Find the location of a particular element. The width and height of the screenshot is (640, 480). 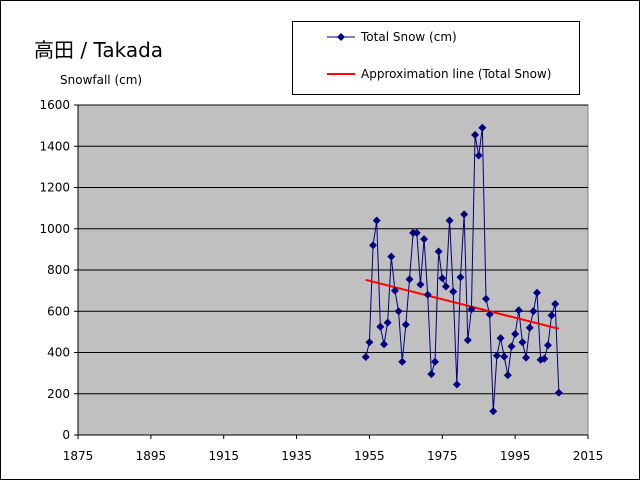

legend-marker-diamond-icon is located at coordinates (341, 37).